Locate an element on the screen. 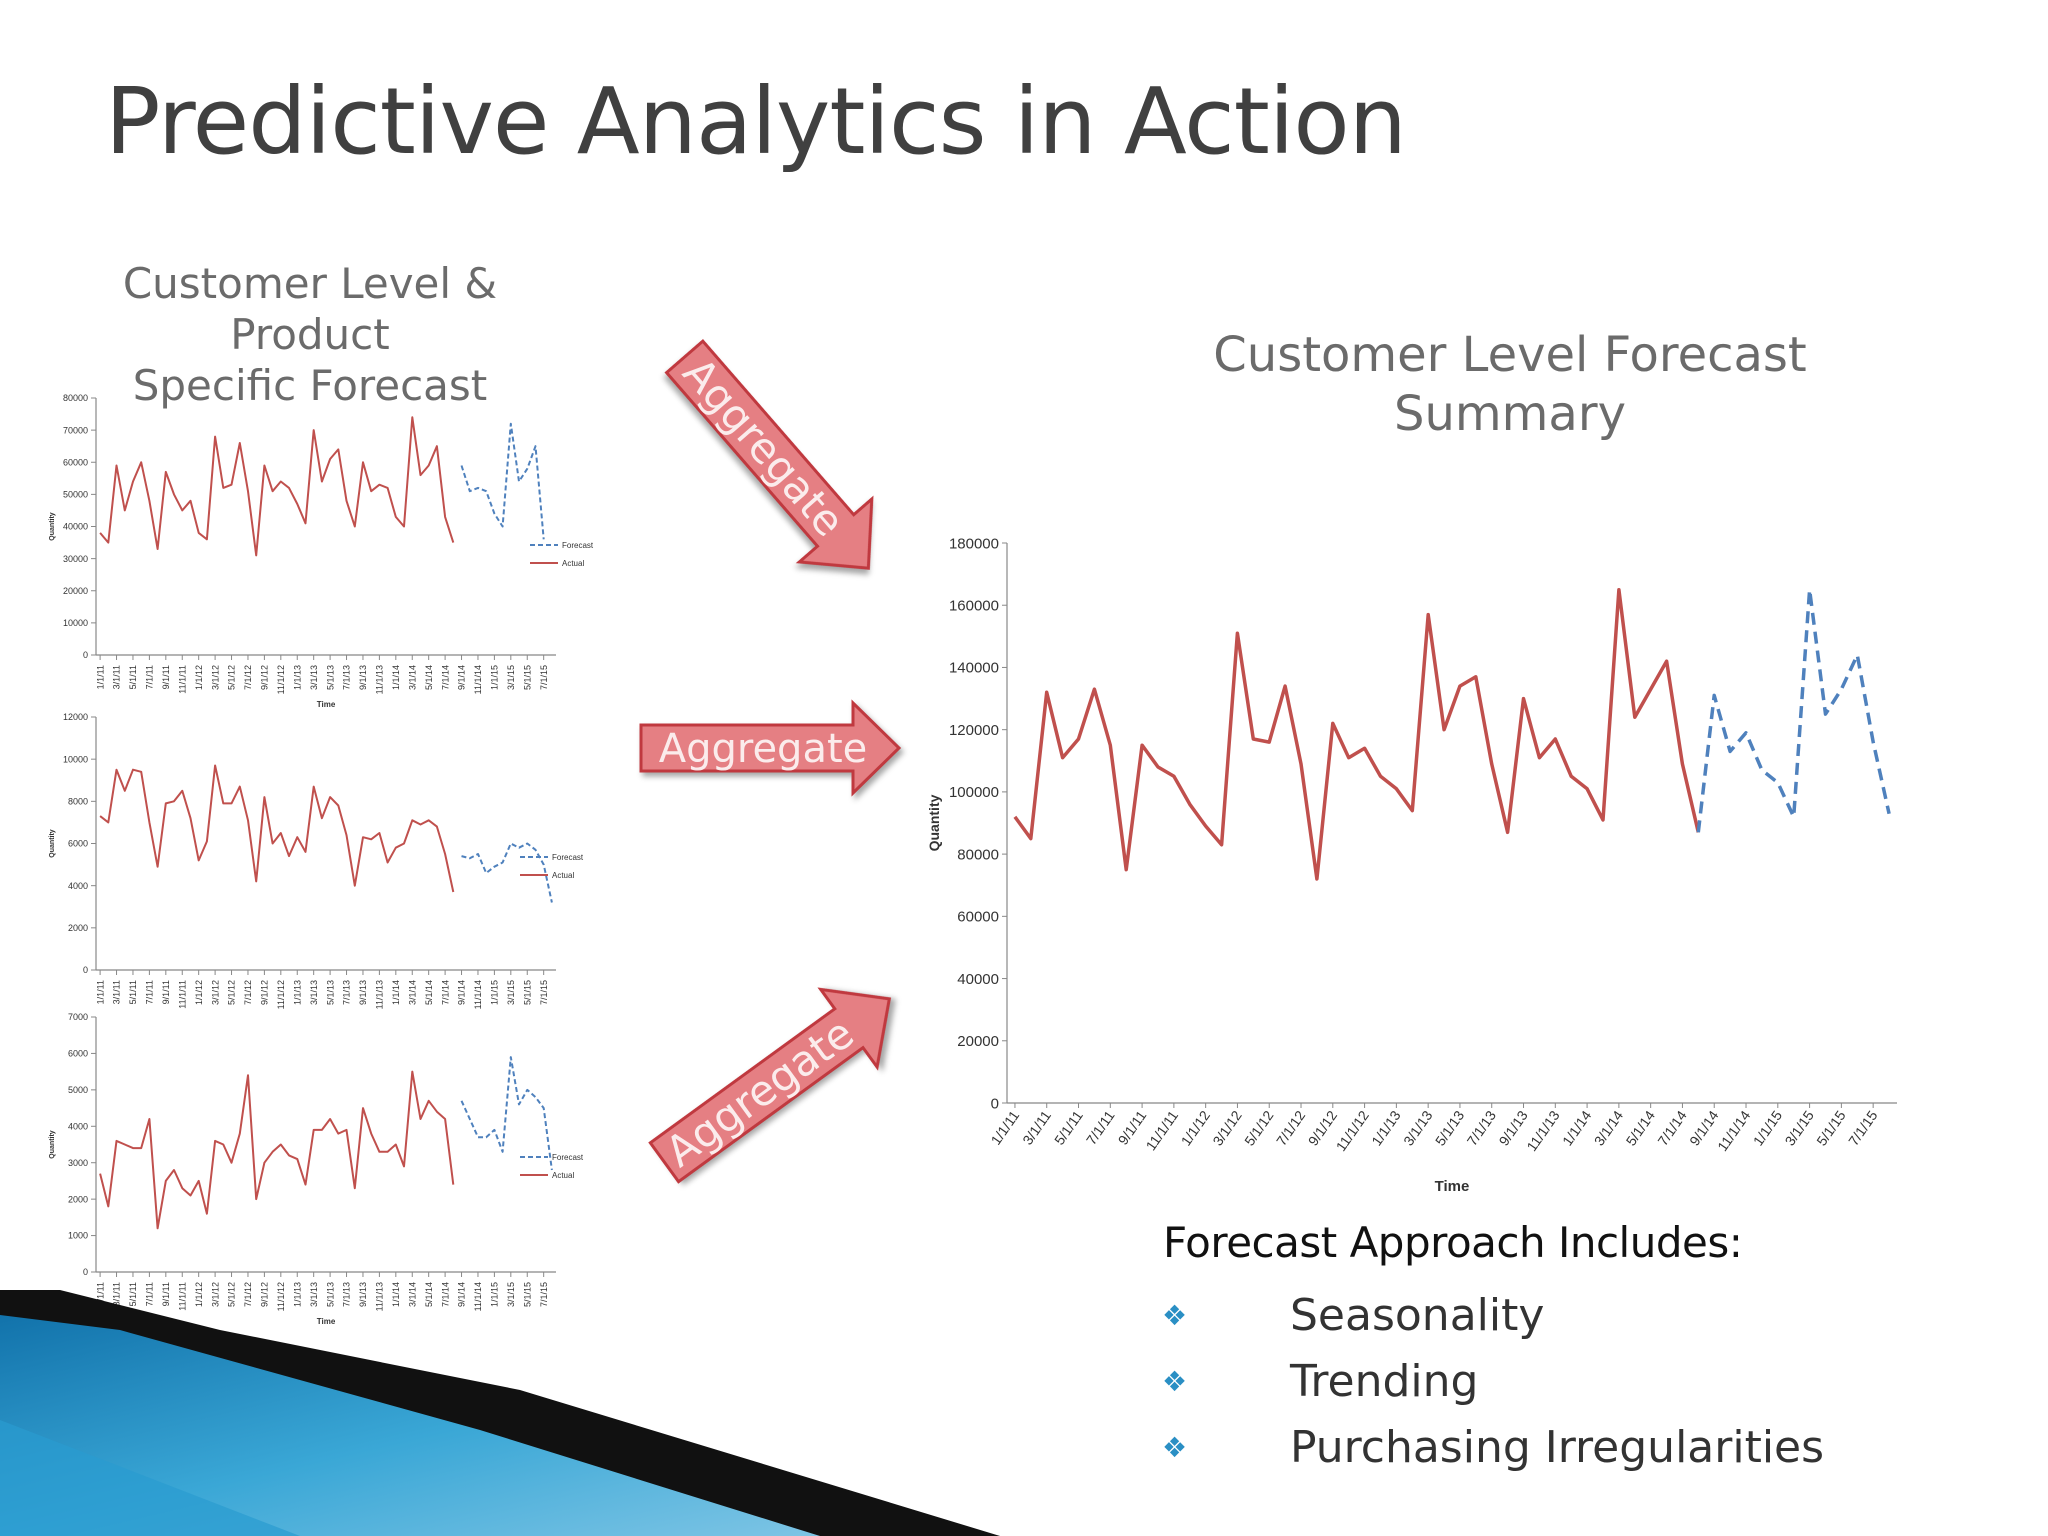 This screenshot has height=1536, width=2048. y-tick-label: 12000 is located at coordinates (75, 717).